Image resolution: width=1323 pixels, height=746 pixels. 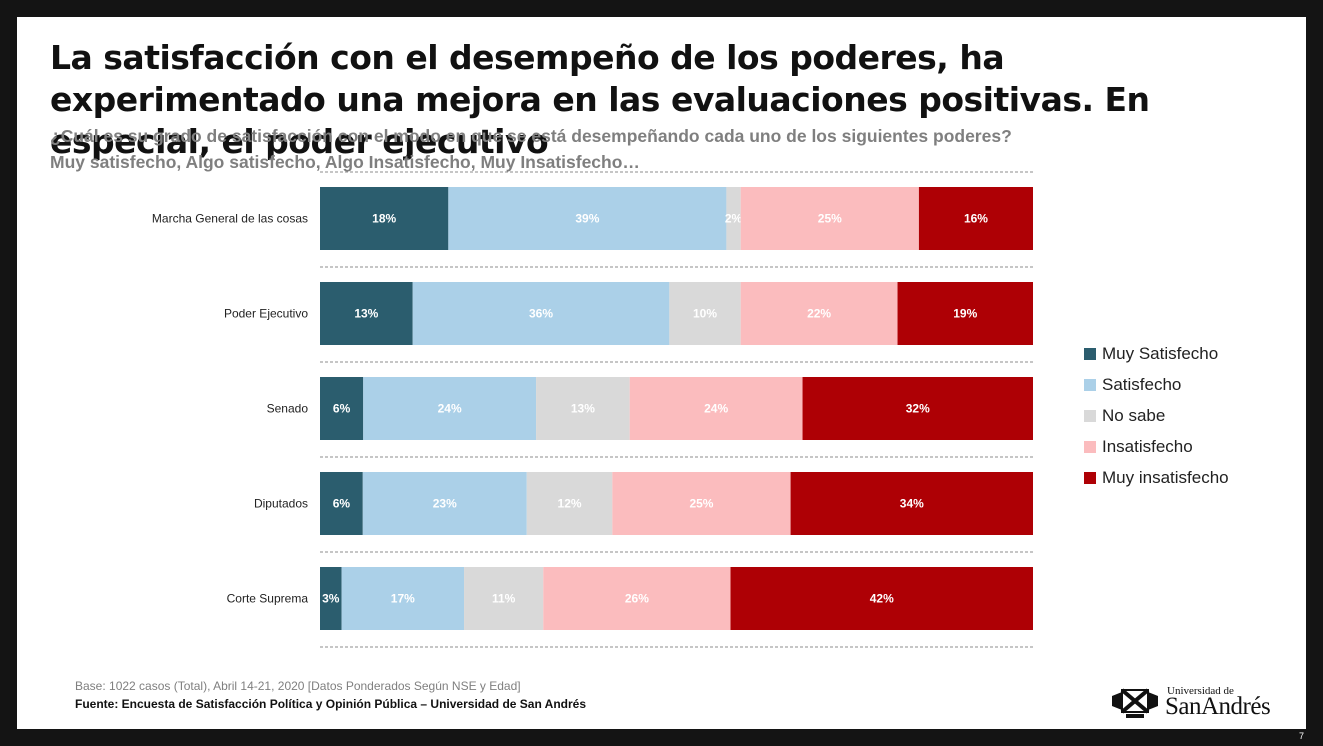 What do you see at coordinates (266, 314) in the screenshot?
I see `category-label: Poder Ejecutivo` at bounding box center [266, 314].